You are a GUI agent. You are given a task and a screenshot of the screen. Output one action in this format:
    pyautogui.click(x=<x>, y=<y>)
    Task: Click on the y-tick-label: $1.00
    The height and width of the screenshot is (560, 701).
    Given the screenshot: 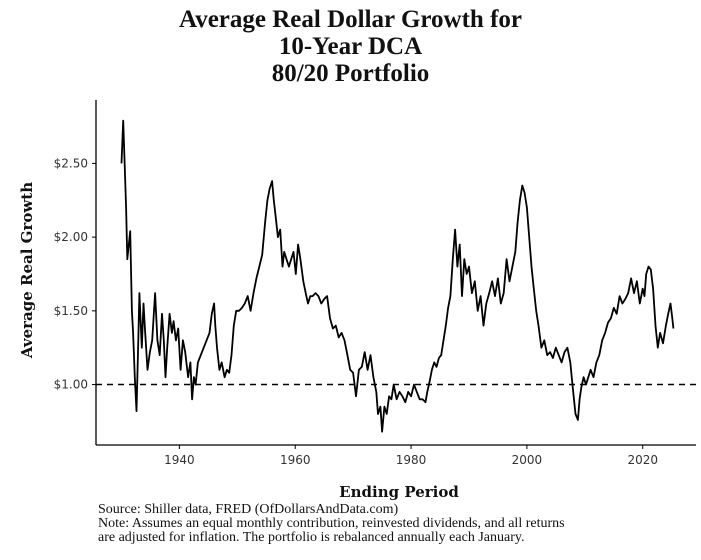 What is the action you would take?
    pyautogui.click(x=71, y=385)
    